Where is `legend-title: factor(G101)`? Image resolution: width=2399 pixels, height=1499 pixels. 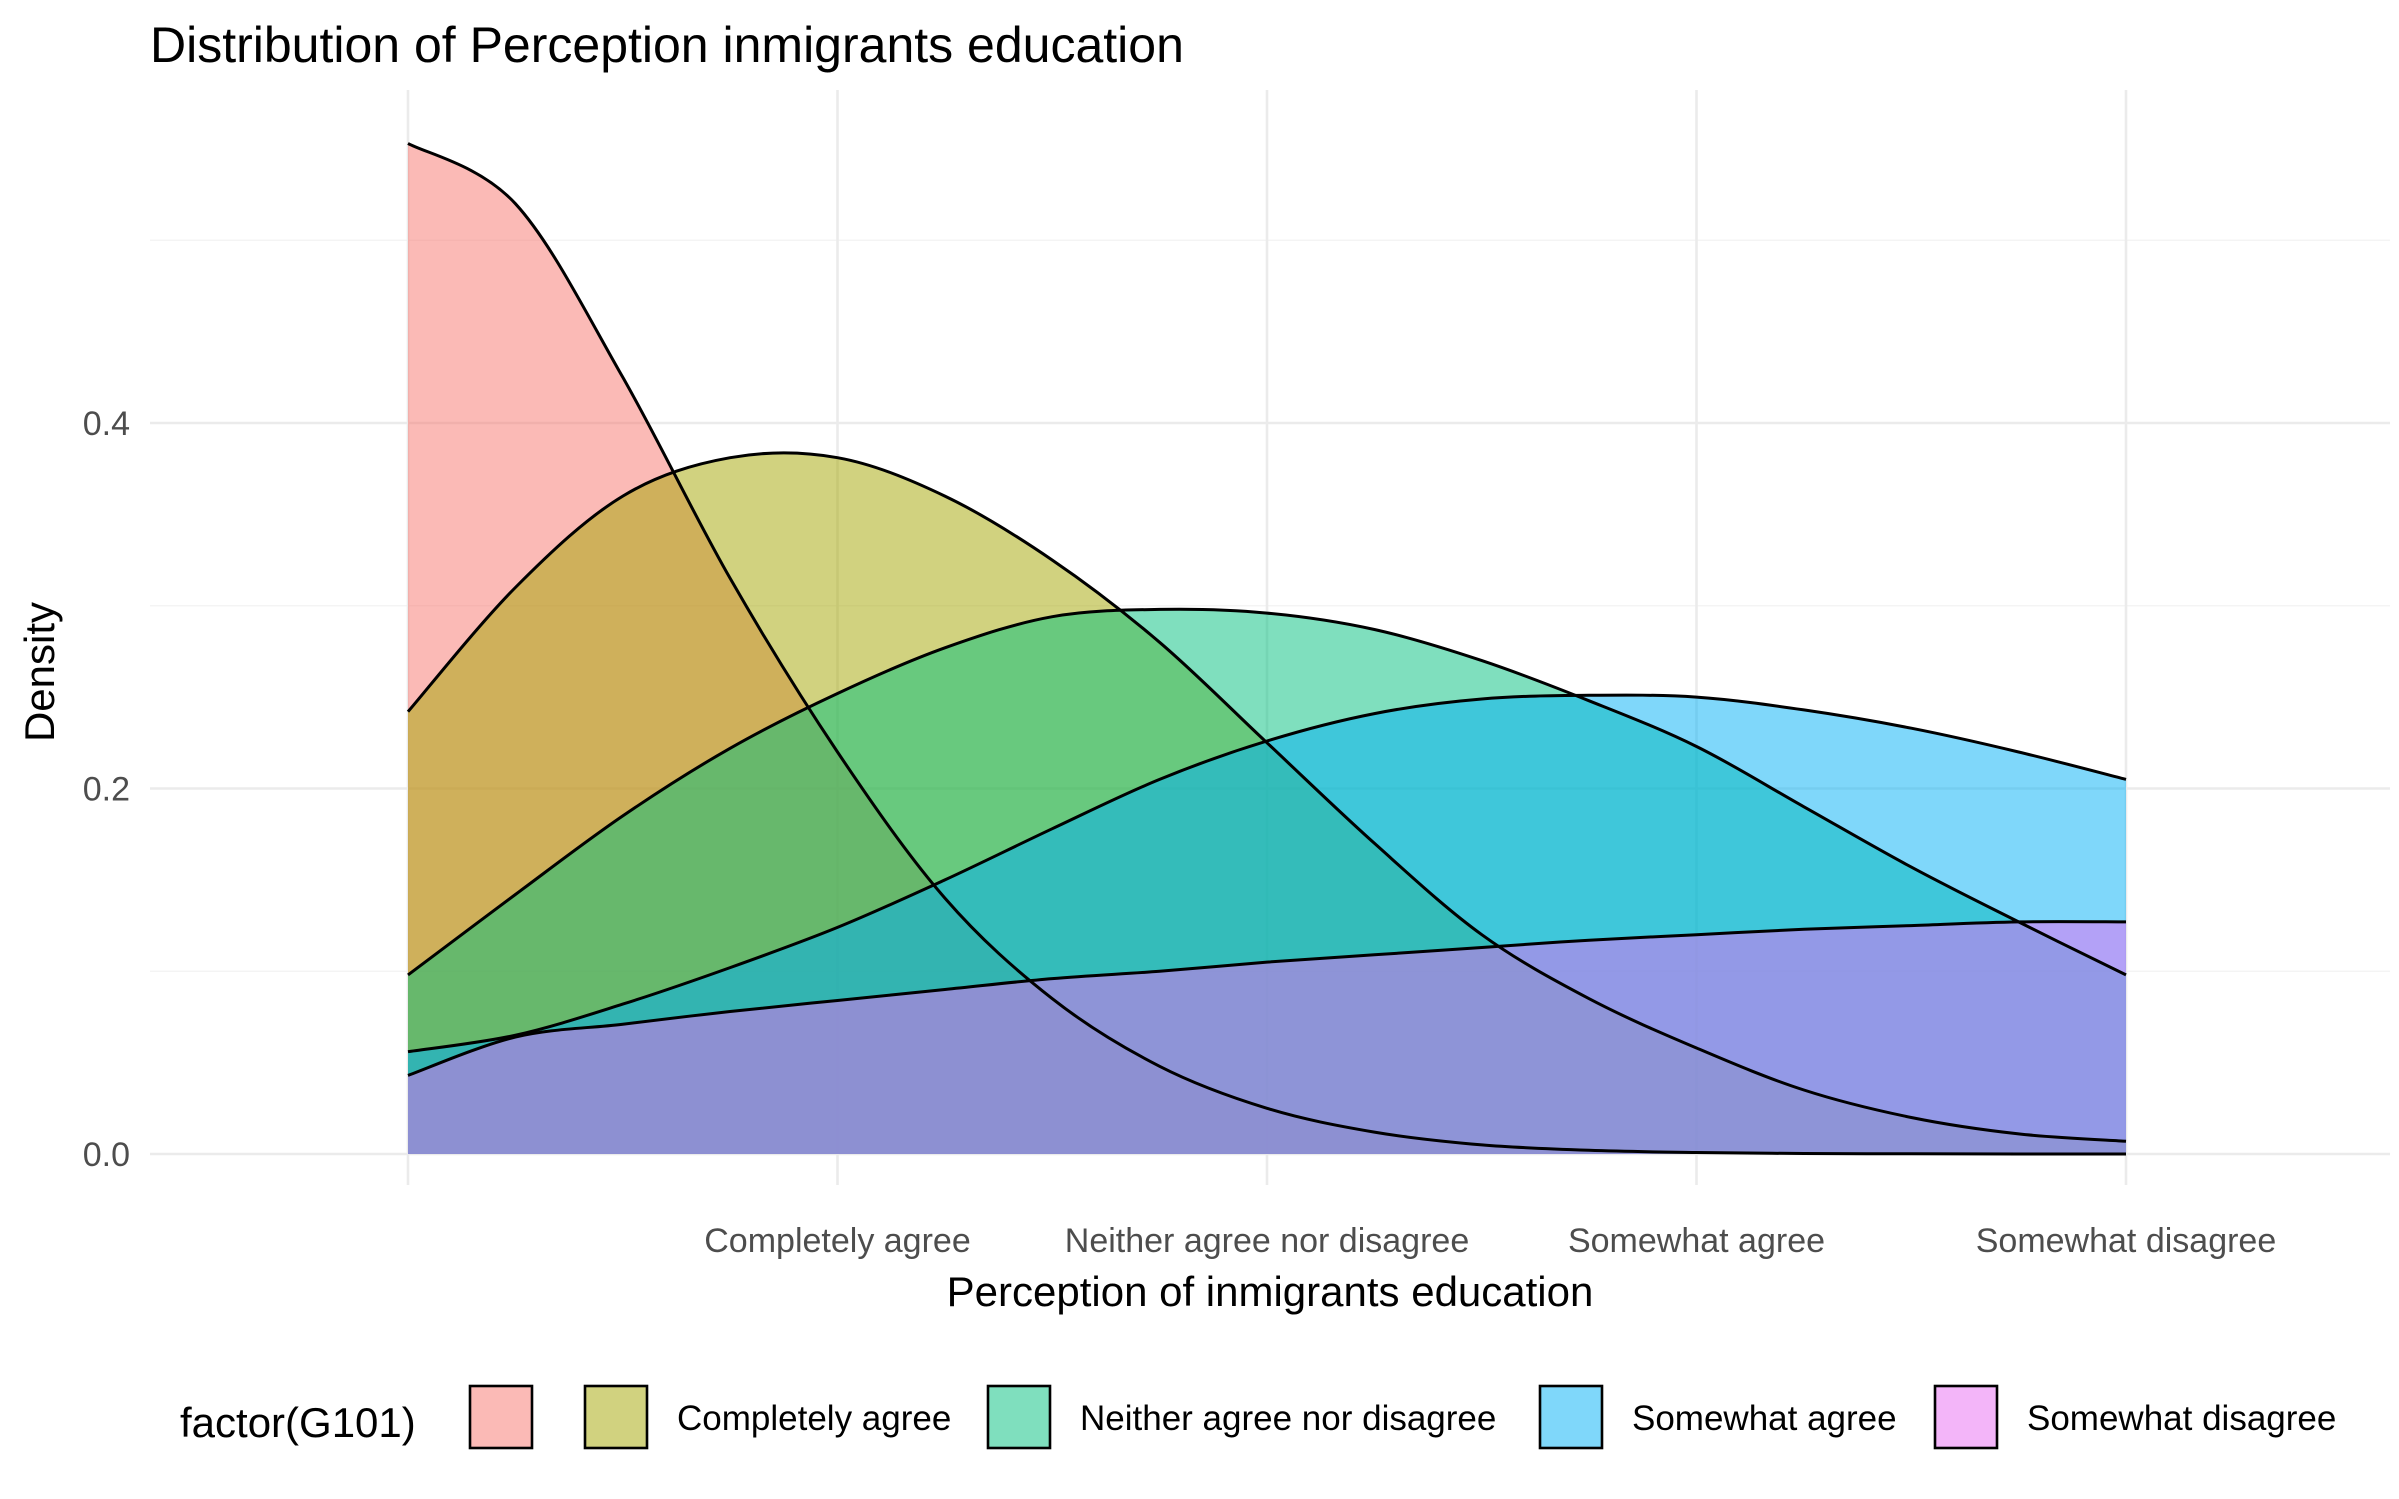 legend-title: factor(G101) is located at coordinates (298, 1422).